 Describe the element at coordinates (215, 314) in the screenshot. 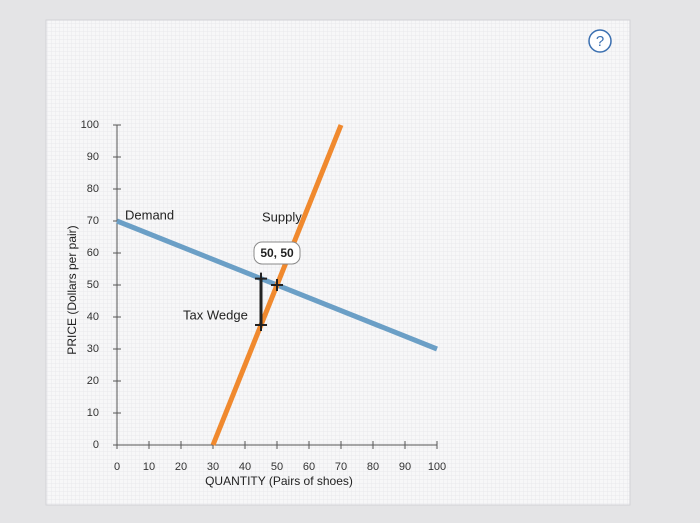

I see `series-label: Tax Wedge` at that location.